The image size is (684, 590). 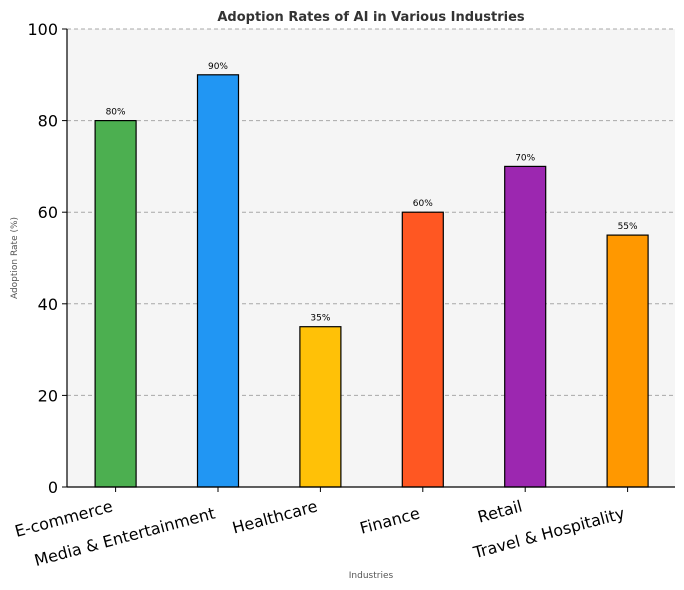 I want to click on x-tick-label: Retail, so click(x=500, y=512).